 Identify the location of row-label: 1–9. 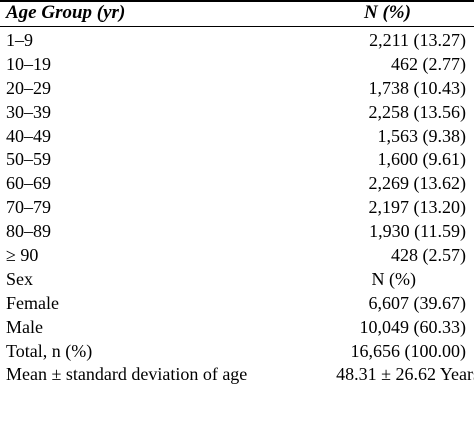
(19, 40).